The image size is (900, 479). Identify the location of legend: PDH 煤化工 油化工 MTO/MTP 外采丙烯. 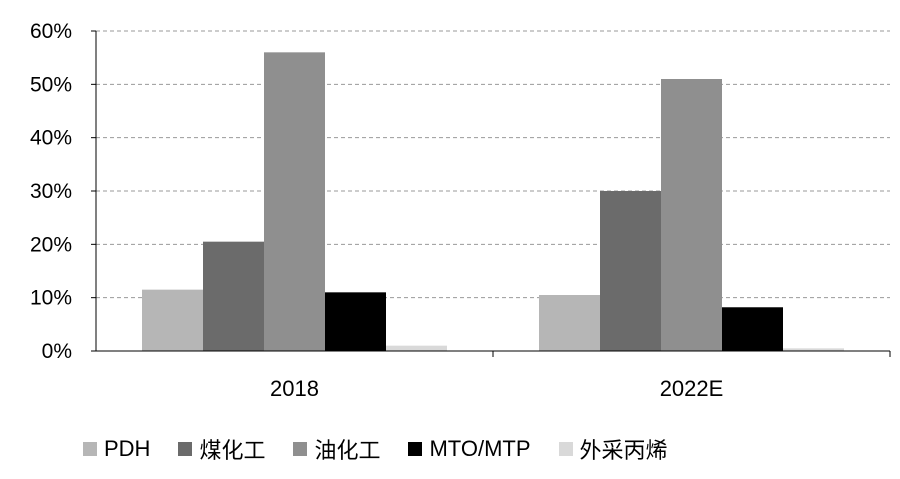
(375, 449).